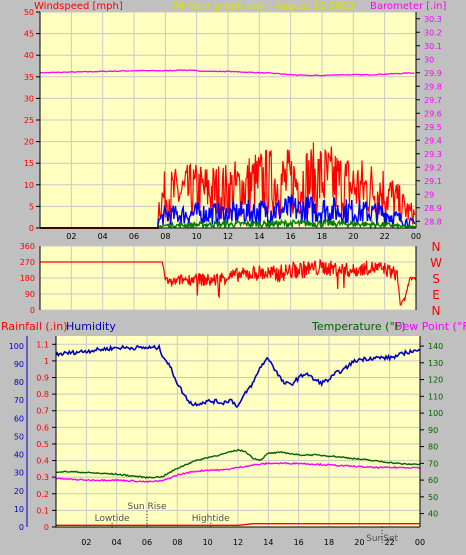 The image size is (466, 555). I want to click on temp-hour-tick: 00, so click(420, 542).